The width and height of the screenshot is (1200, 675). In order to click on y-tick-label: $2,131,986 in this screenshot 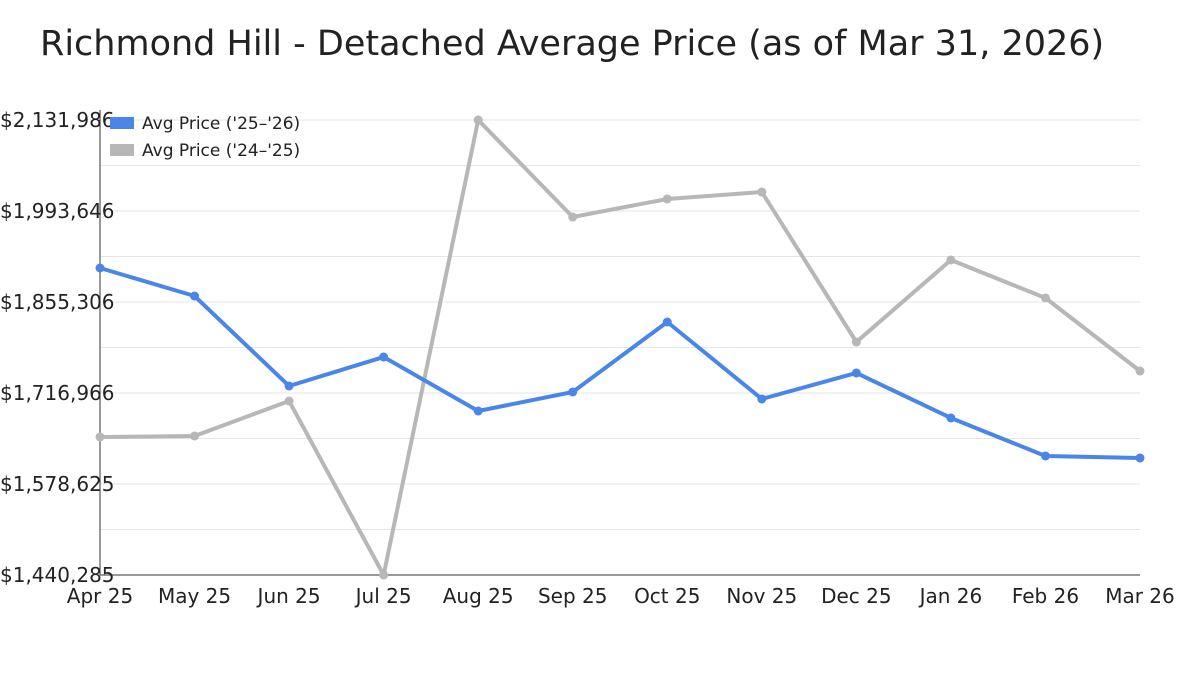, I will do `click(57, 120)`.